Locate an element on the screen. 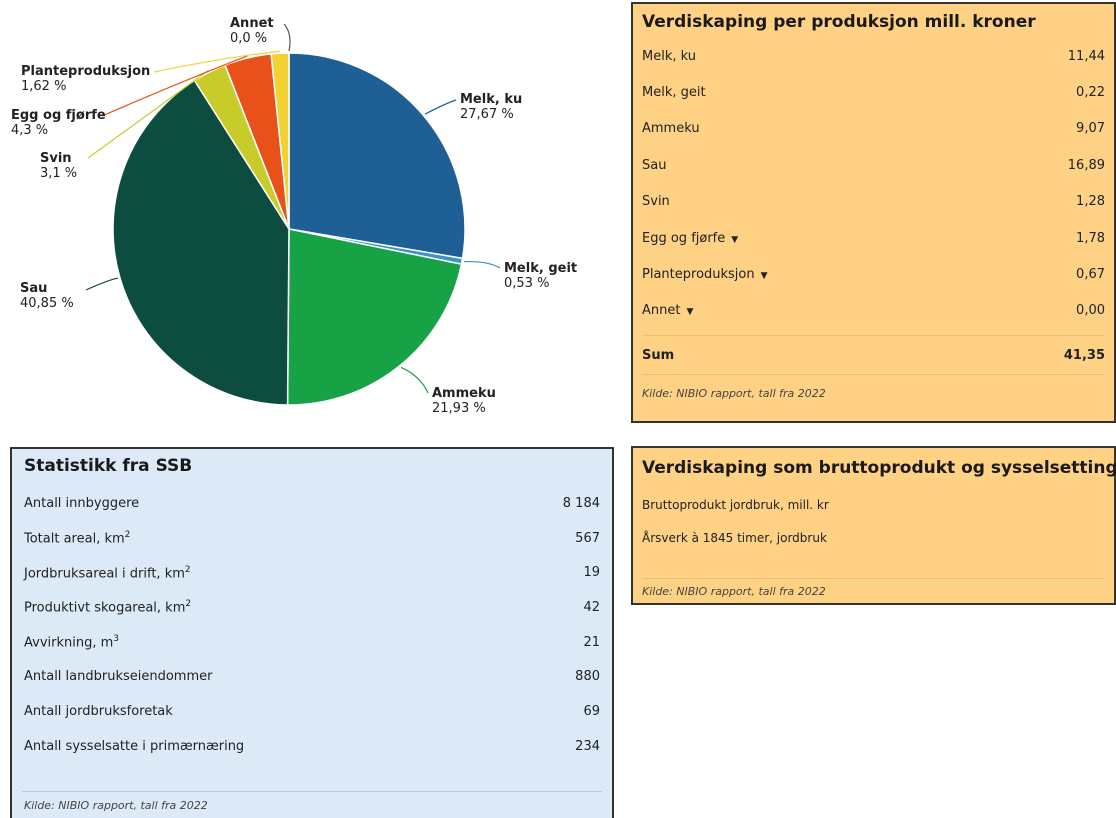 The height and width of the screenshot is (818, 1116). ssb-row-totalt-areal: Totalt areal, km2 567 is located at coordinates (312, 538).